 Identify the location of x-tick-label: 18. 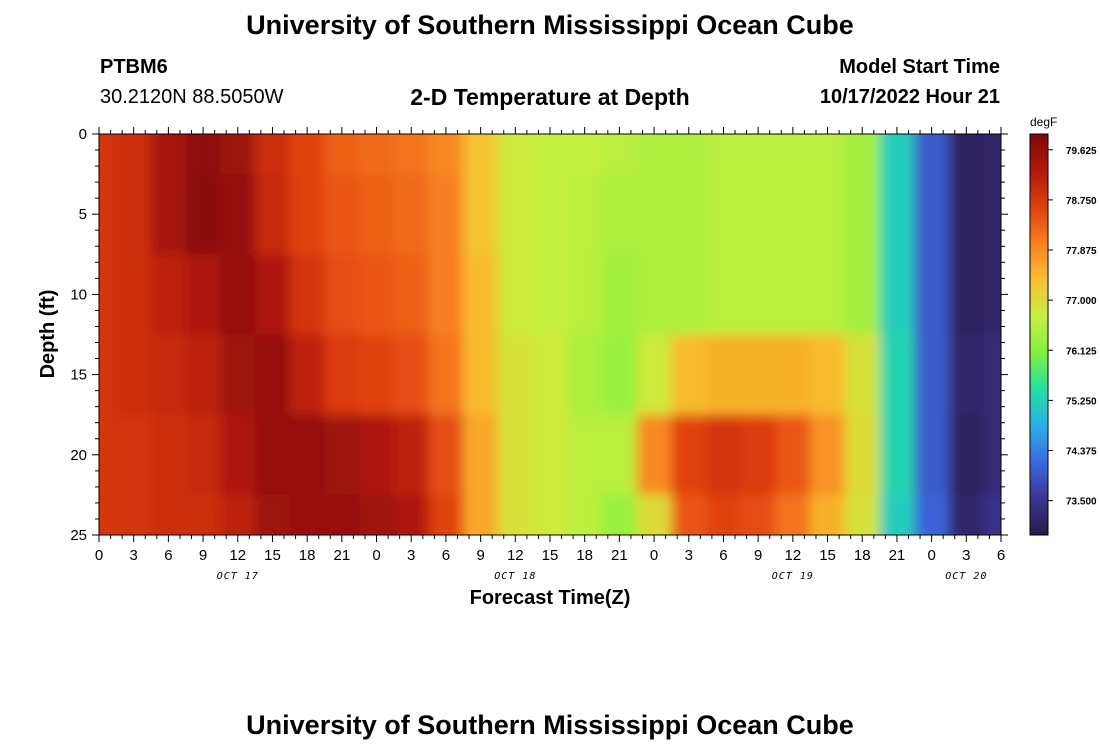
(862, 555).